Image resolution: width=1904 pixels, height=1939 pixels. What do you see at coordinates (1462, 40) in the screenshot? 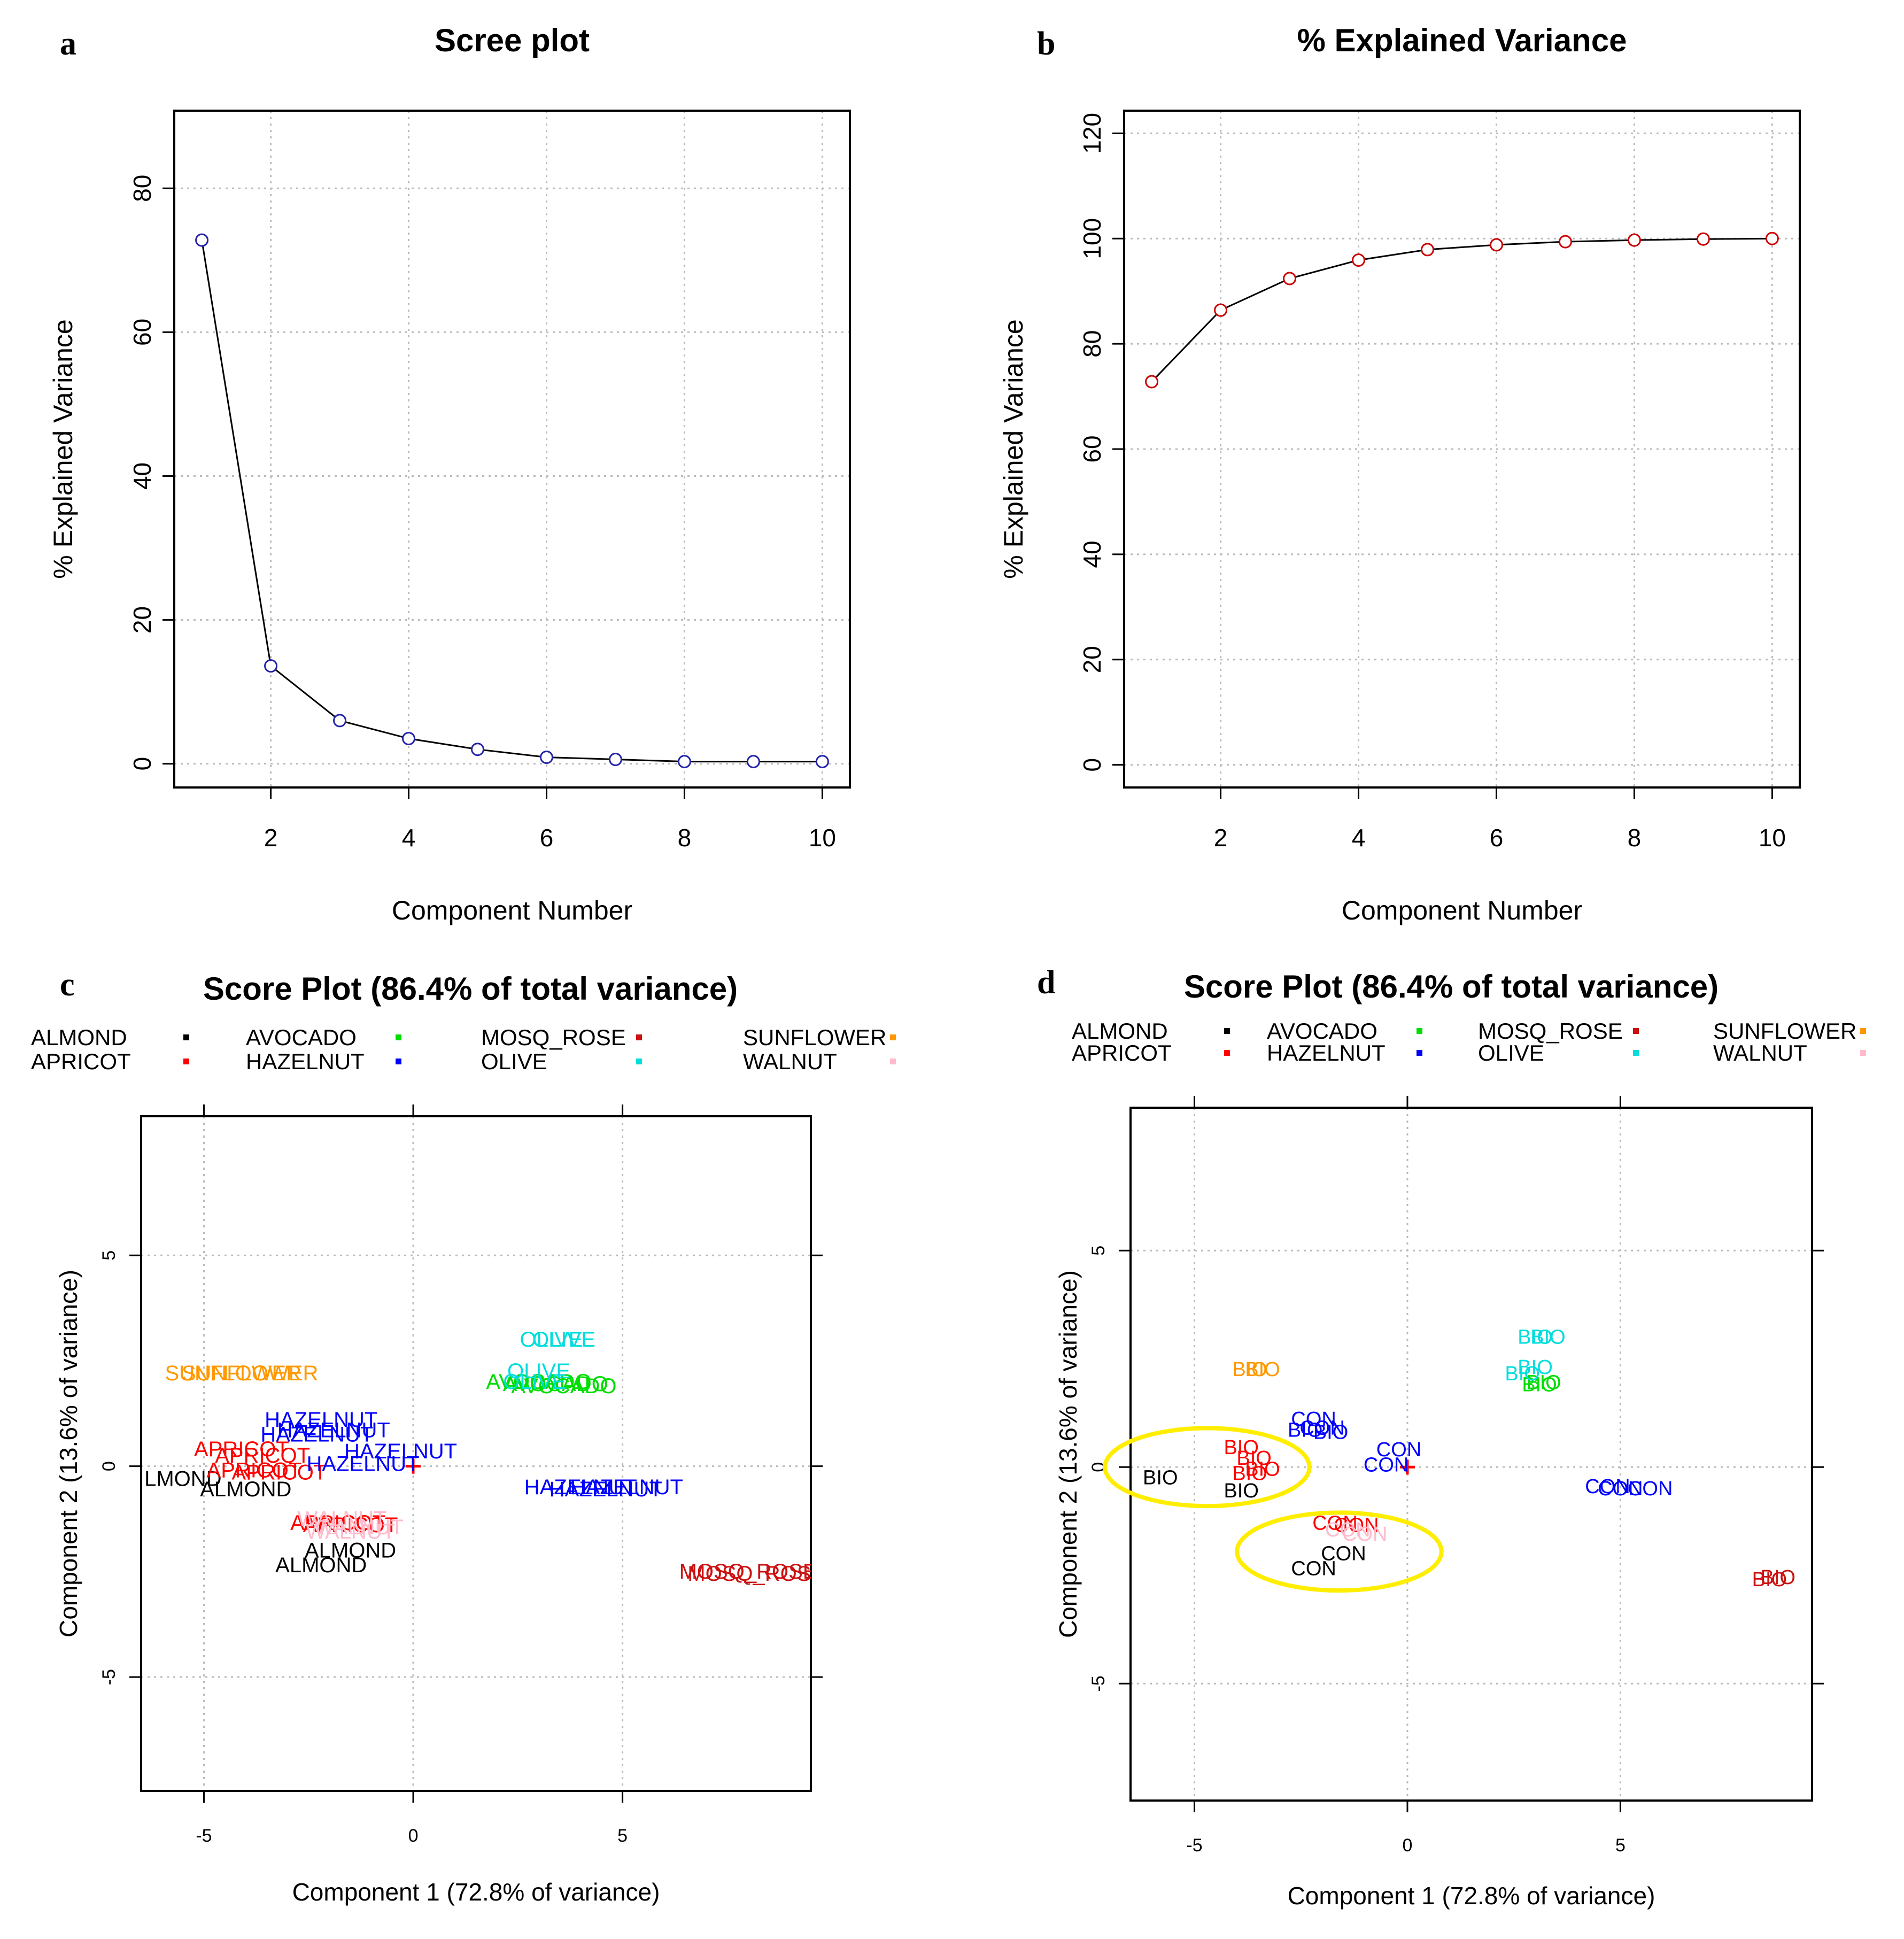
I see `chart-title: % Explained Variance` at bounding box center [1462, 40].